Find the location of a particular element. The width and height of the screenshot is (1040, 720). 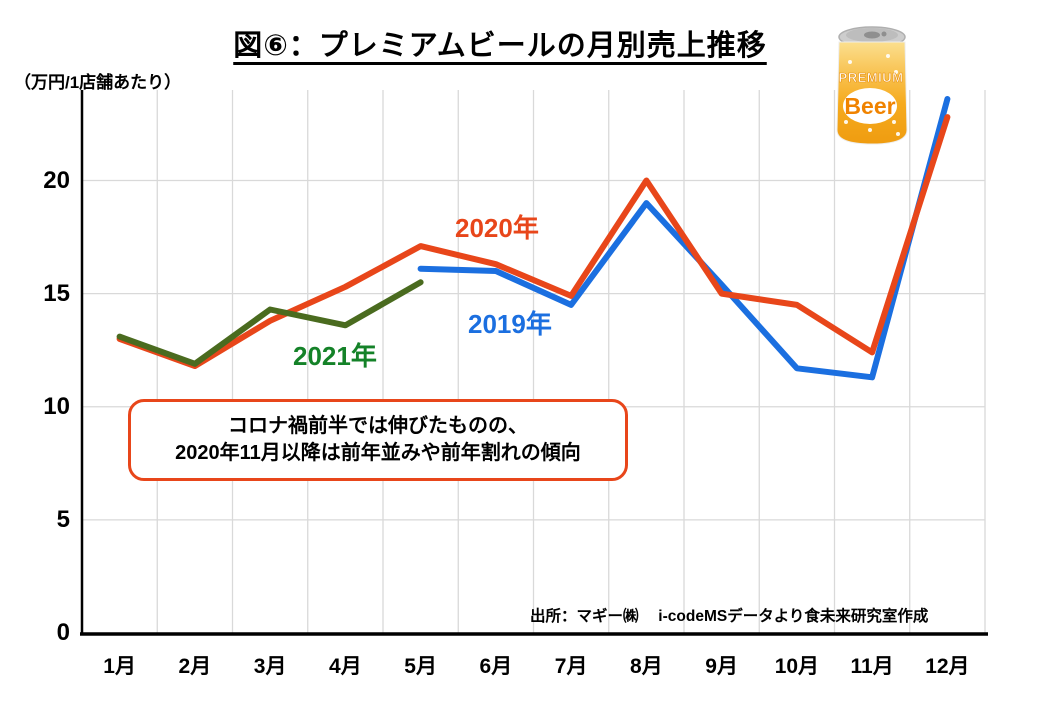

beer-can-body is located at coordinates (872, 93).